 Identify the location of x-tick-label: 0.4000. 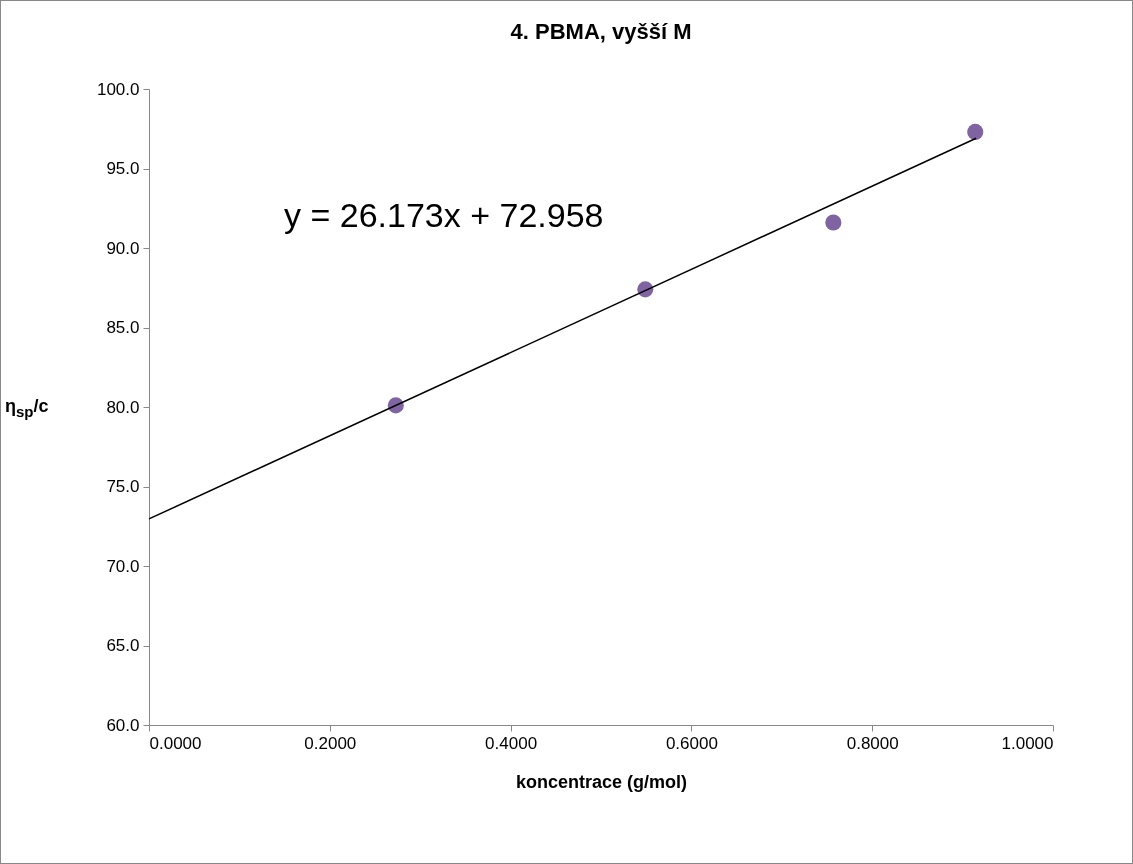
(511, 743).